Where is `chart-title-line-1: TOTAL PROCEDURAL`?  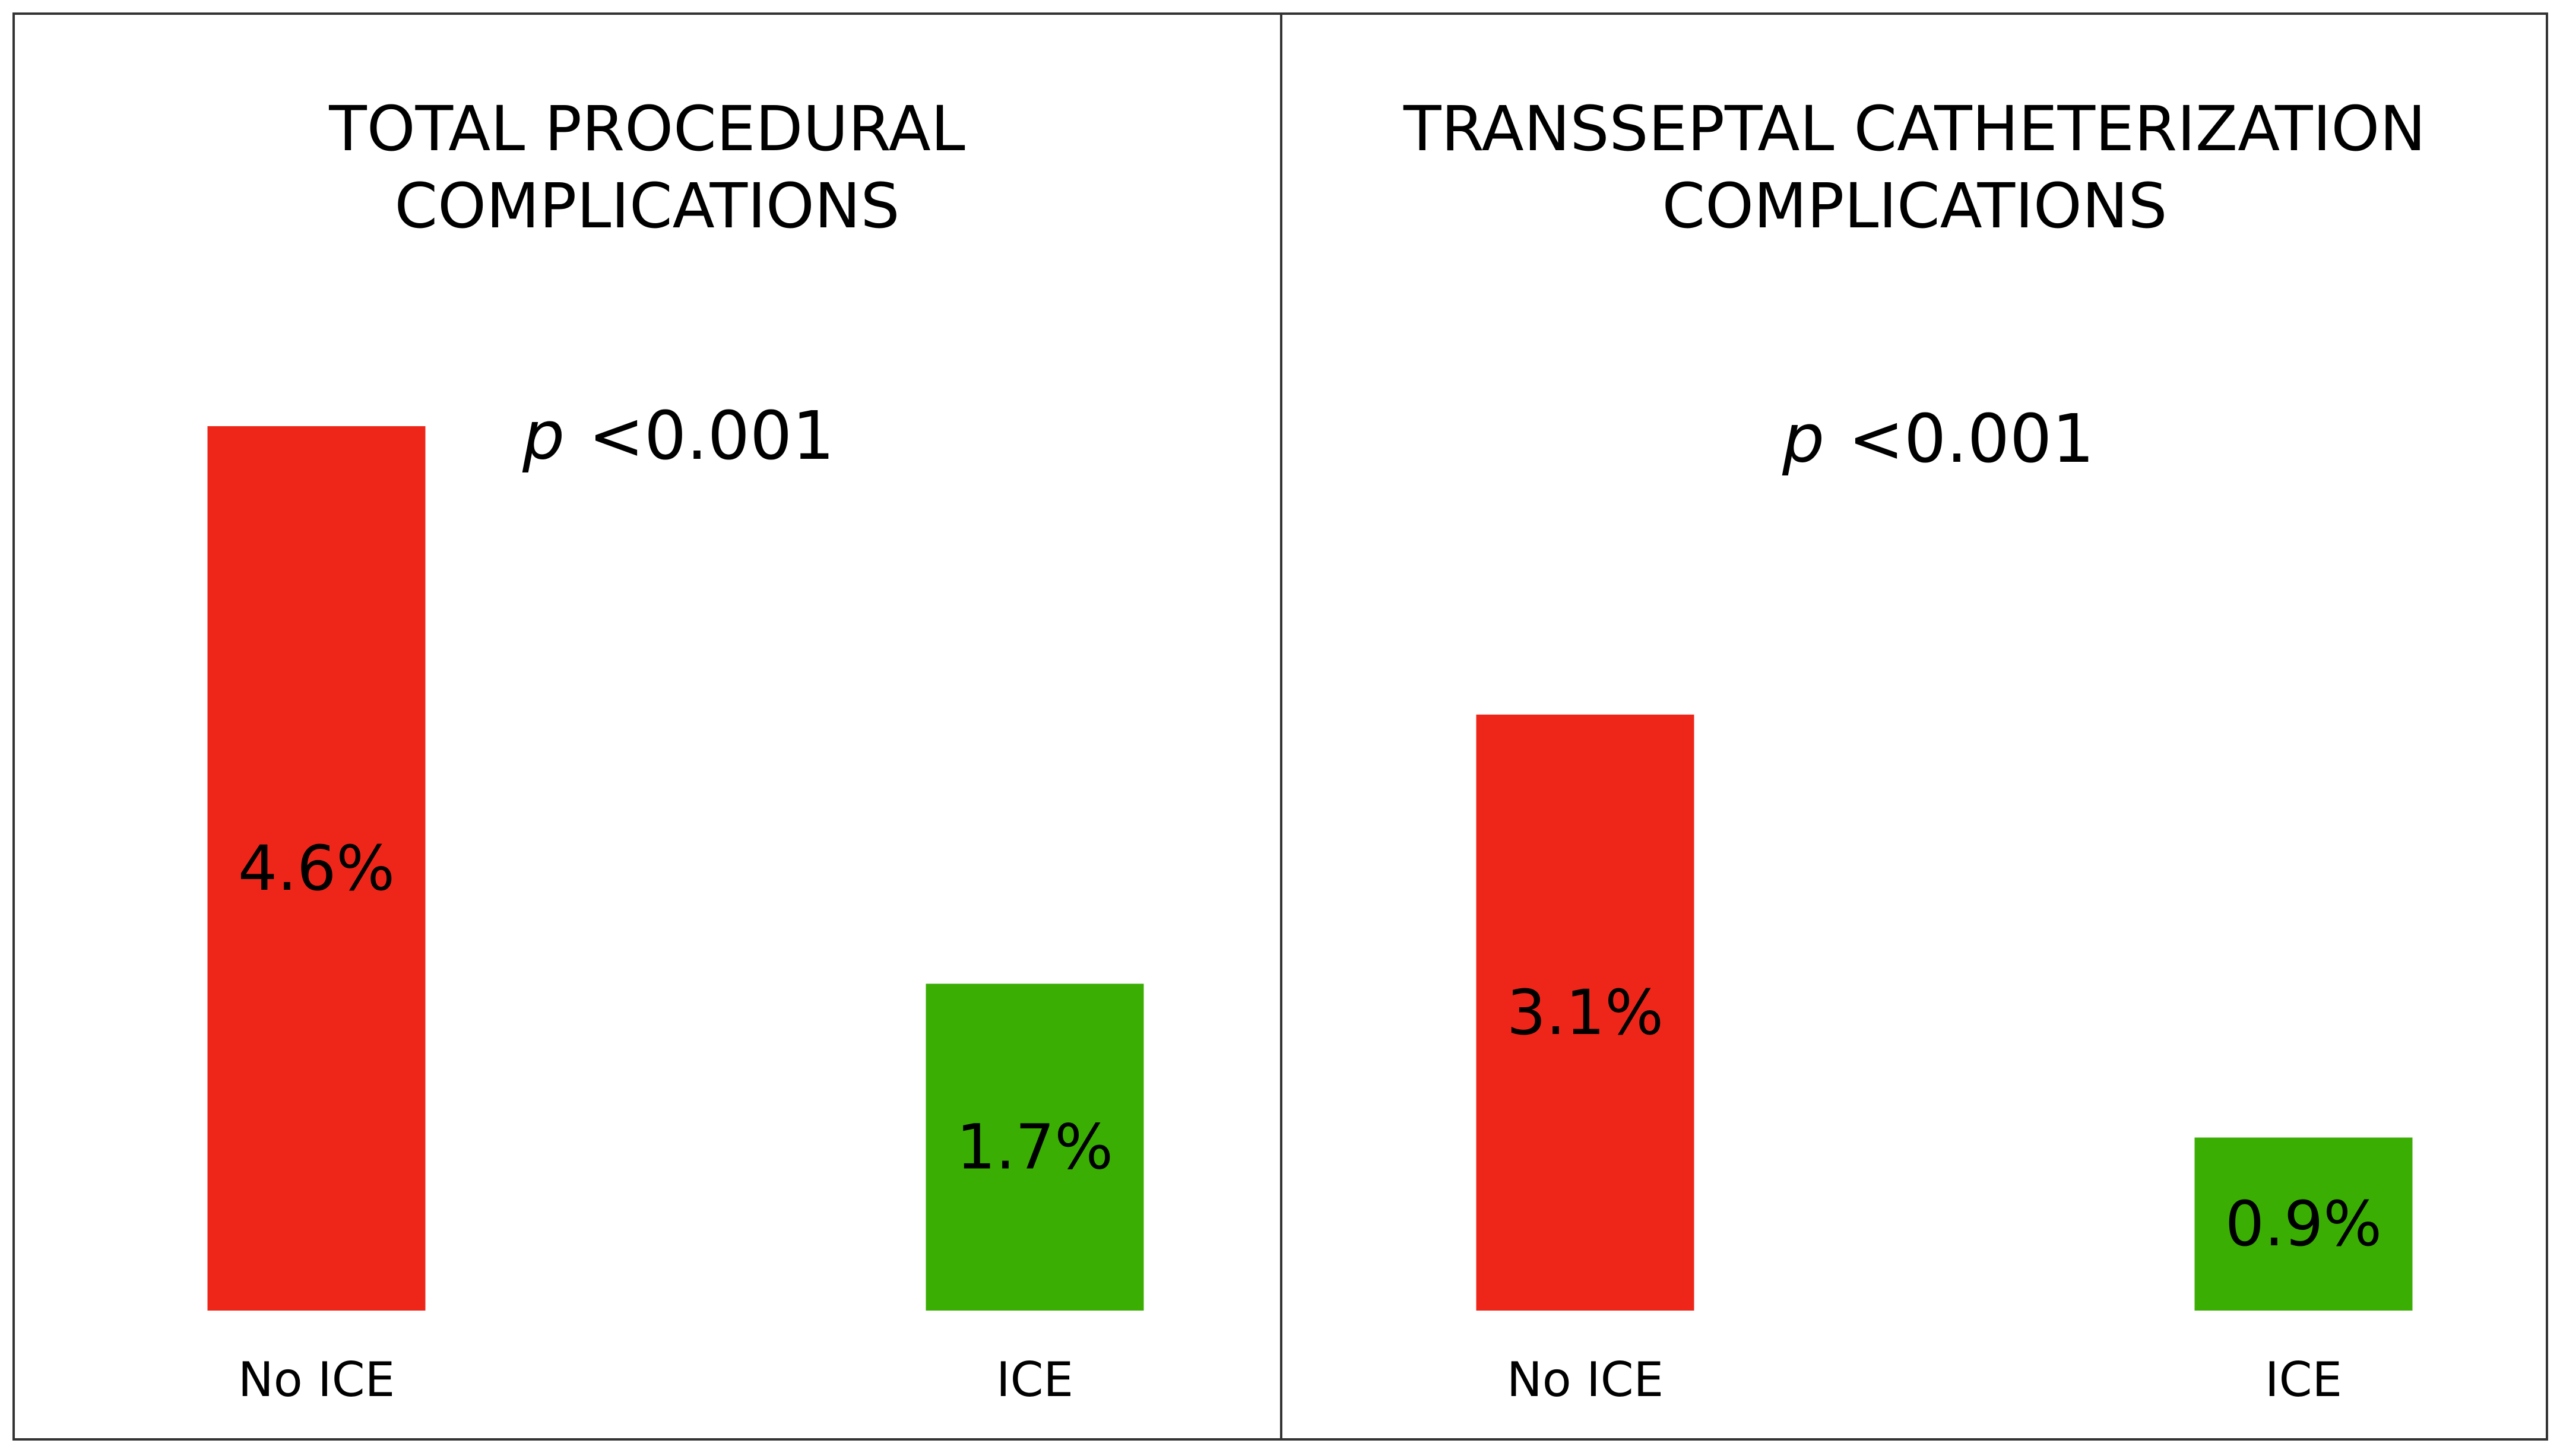 chart-title-line-1: TOTAL PROCEDURAL is located at coordinates (646, 129).